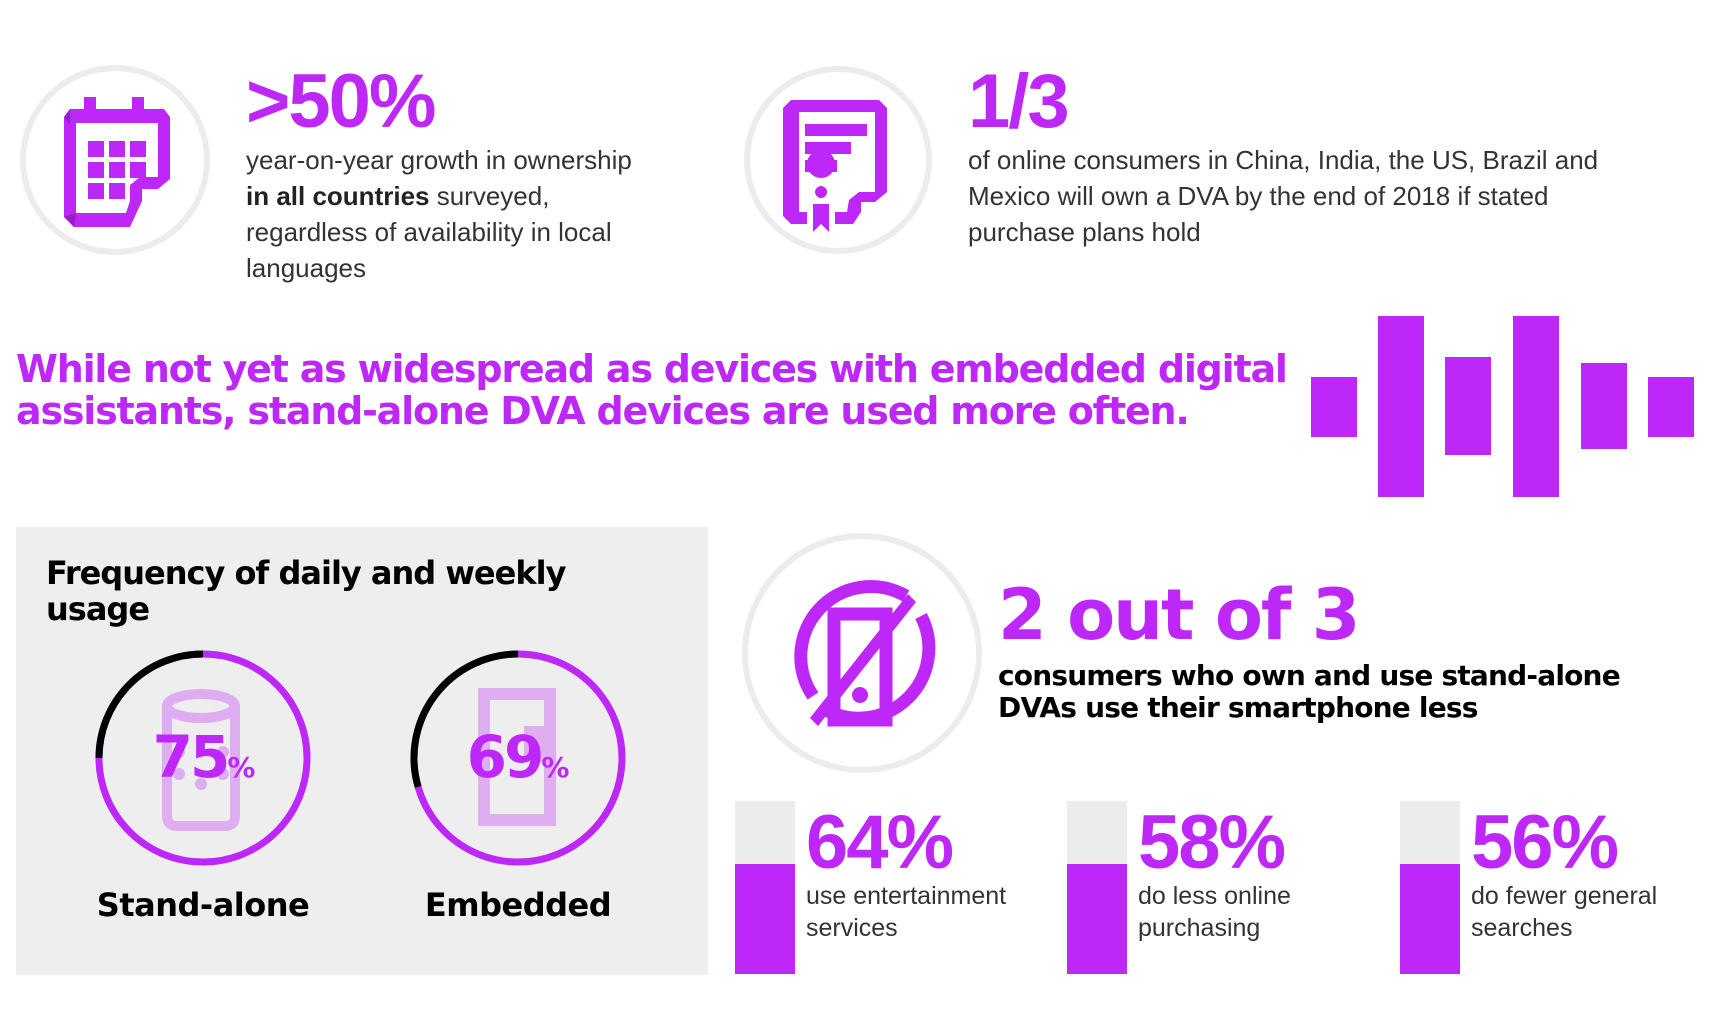  What do you see at coordinates (203, 905) in the screenshot?
I see `standalone-label: Stand-alone` at bounding box center [203, 905].